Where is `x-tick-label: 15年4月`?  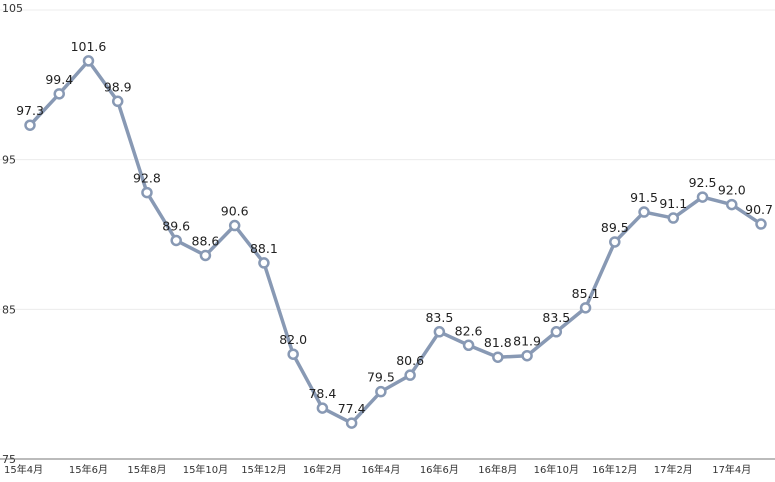 x-tick-label: 15年4月 is located at coordinates (23, 469).